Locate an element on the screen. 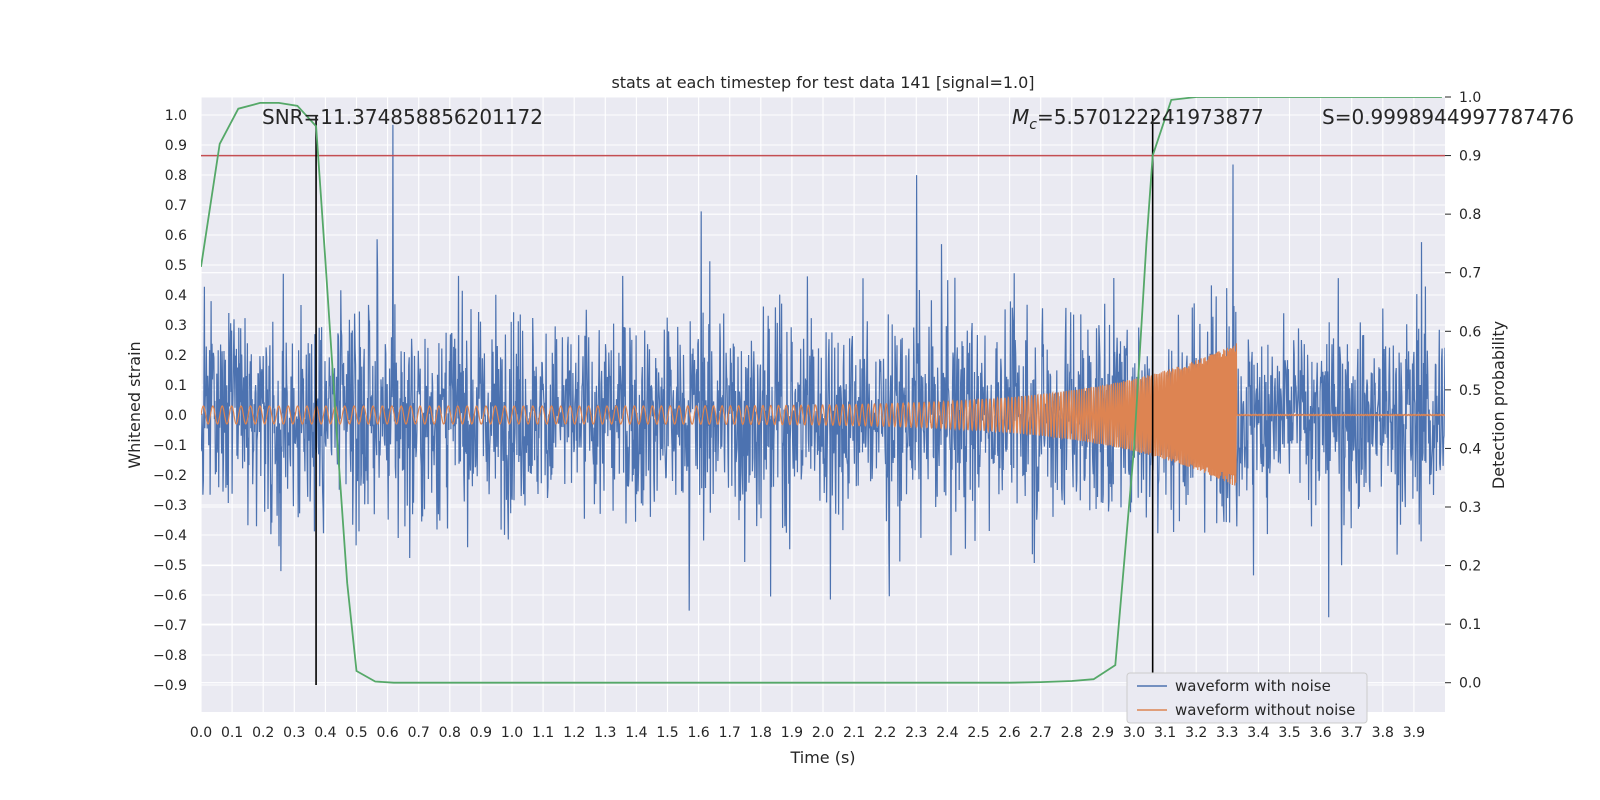 The height and width of the screenshot is (800, 1600). x-tick-label: 2.8 is located at coordinates (1072, 733).